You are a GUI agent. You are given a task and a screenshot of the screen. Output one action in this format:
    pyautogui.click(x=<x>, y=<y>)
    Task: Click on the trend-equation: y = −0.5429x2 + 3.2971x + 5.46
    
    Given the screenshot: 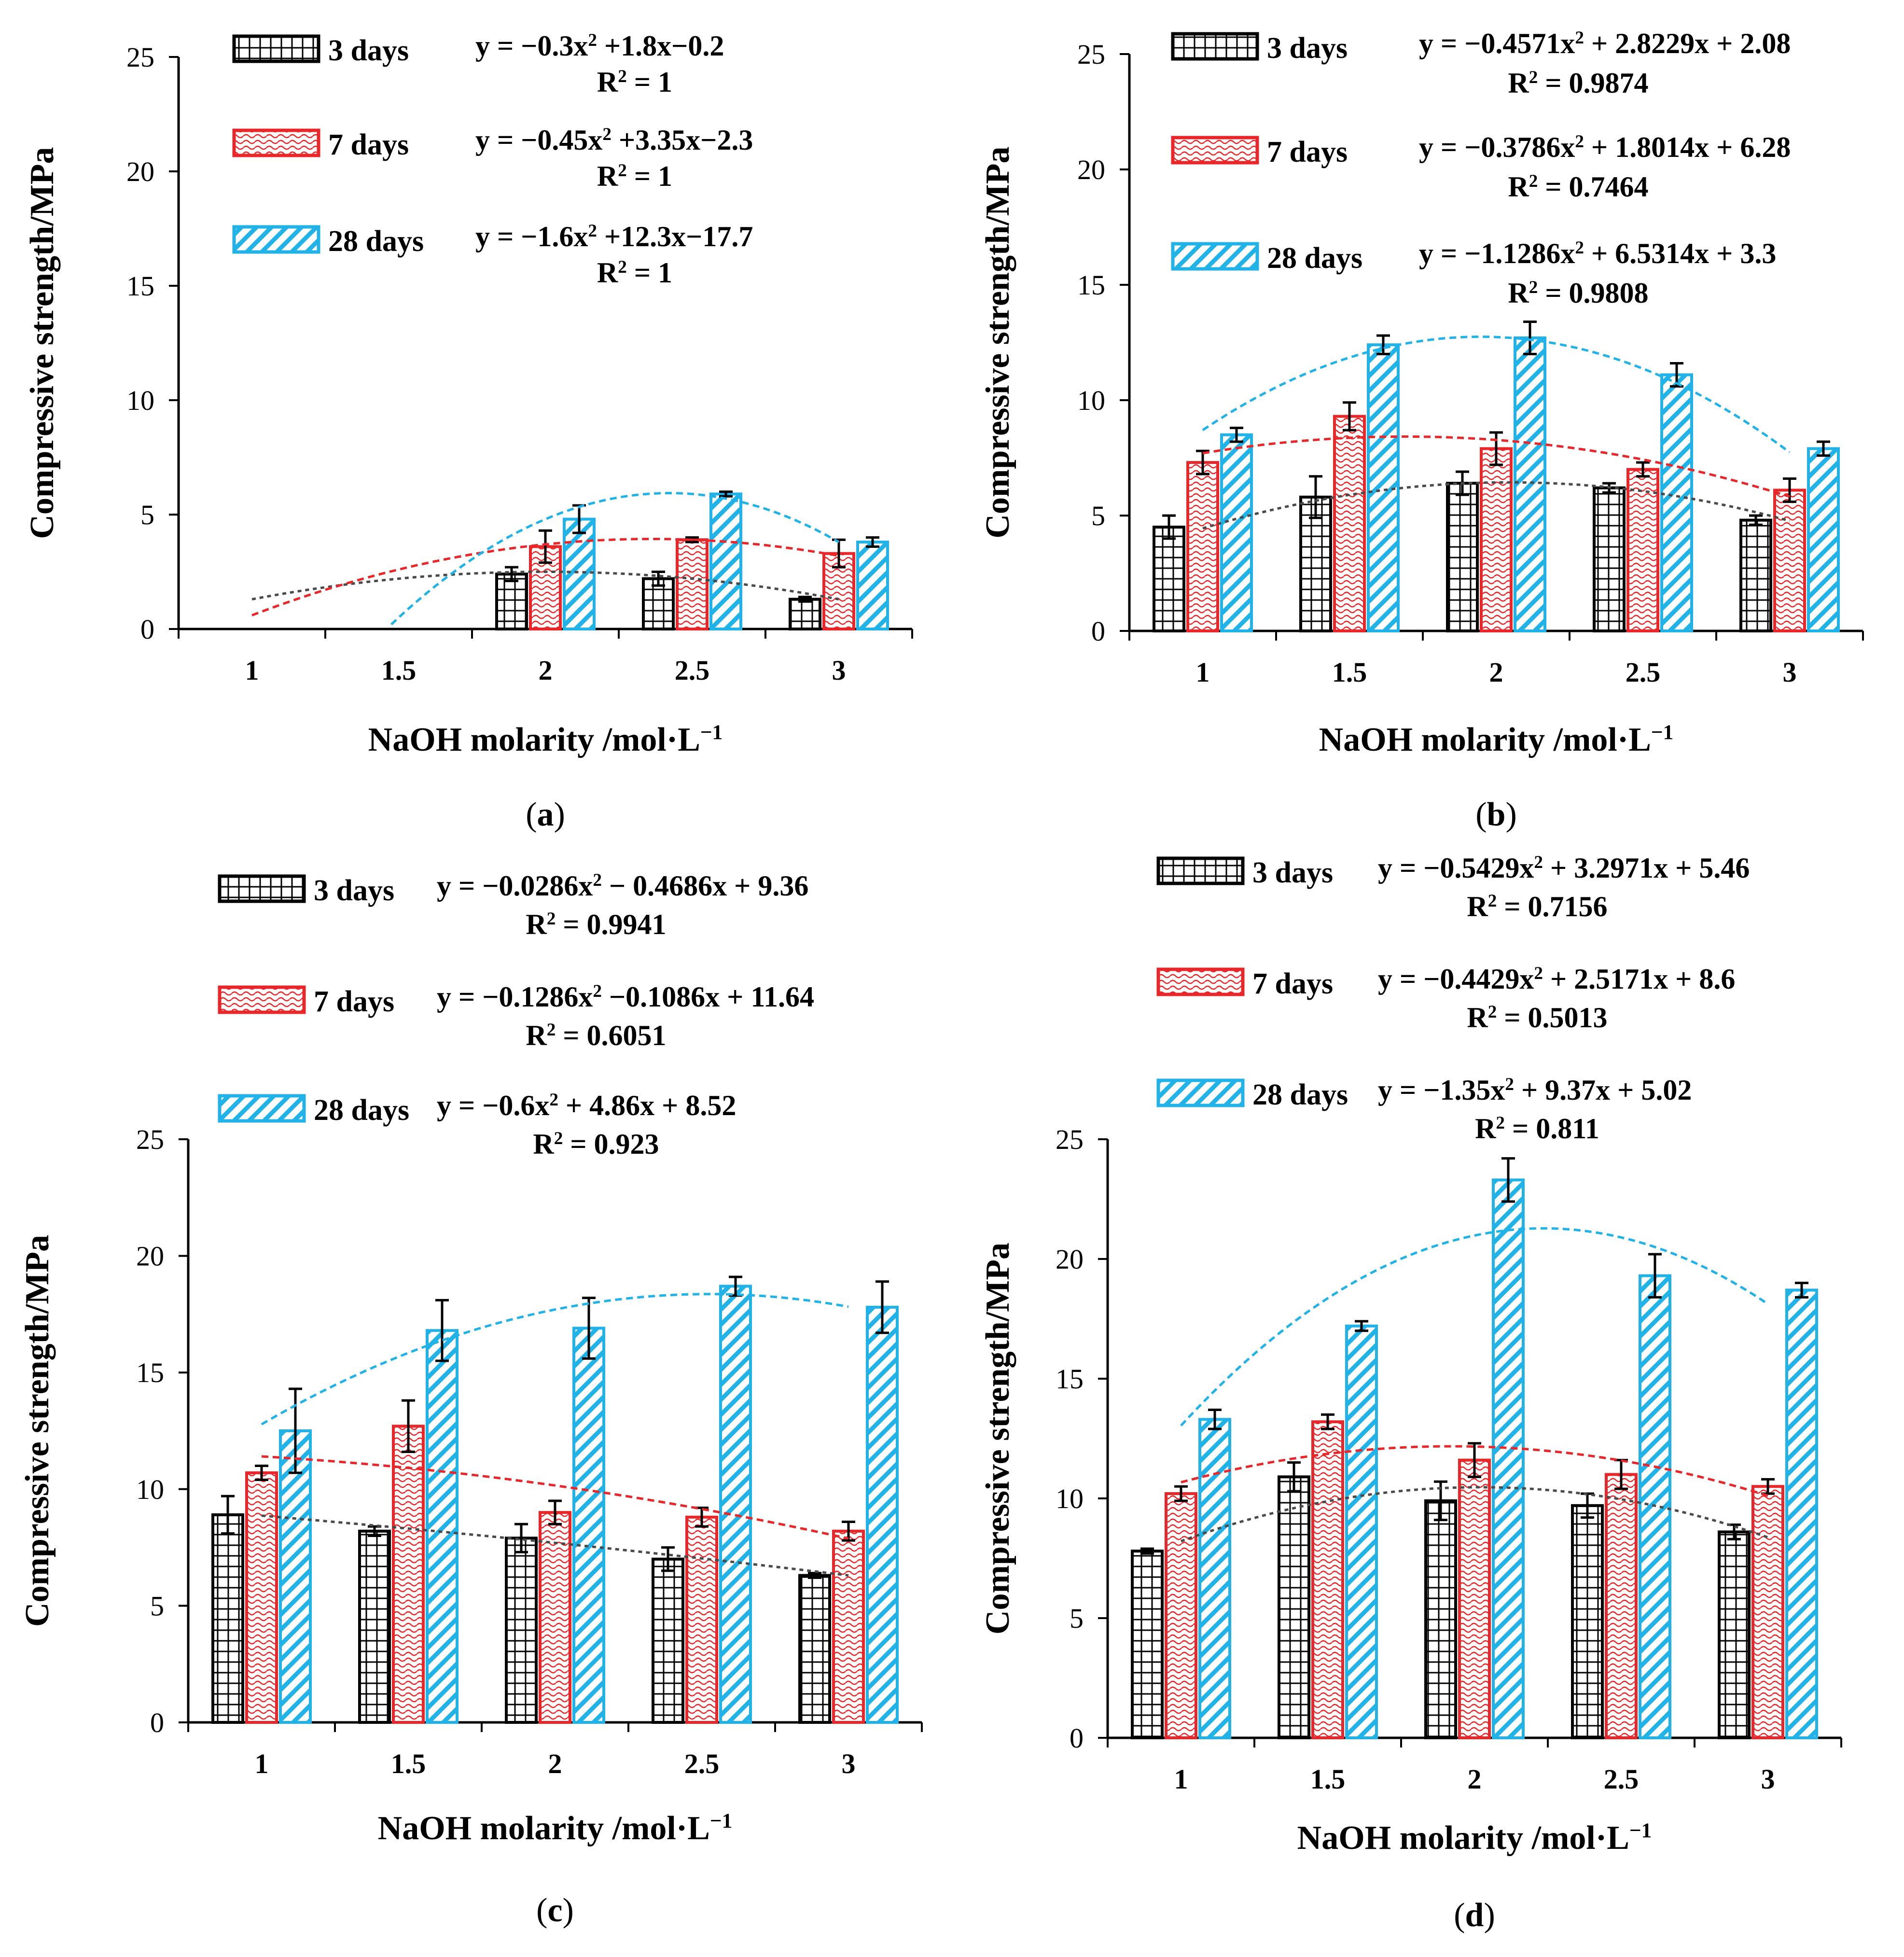 What is the action you would take?
    pyautogui.click(x=1564, y=868)
    